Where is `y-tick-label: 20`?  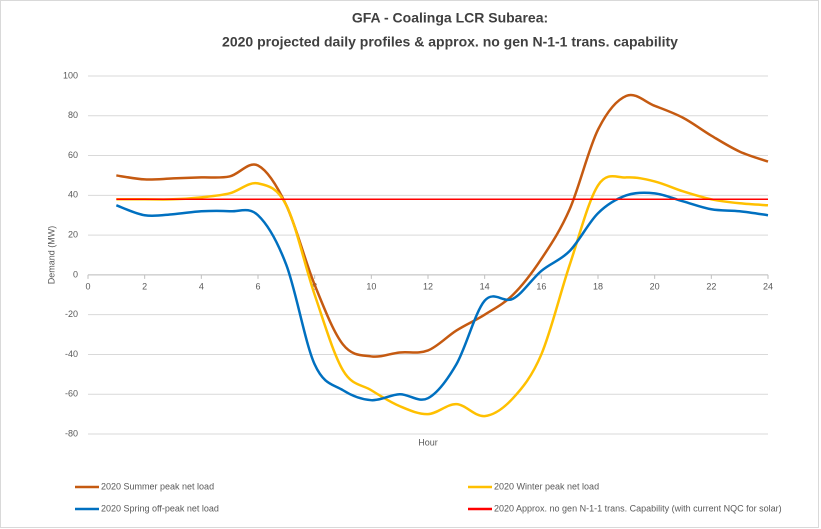
y-tick-label: 20 is located at coordinates (73, 234).